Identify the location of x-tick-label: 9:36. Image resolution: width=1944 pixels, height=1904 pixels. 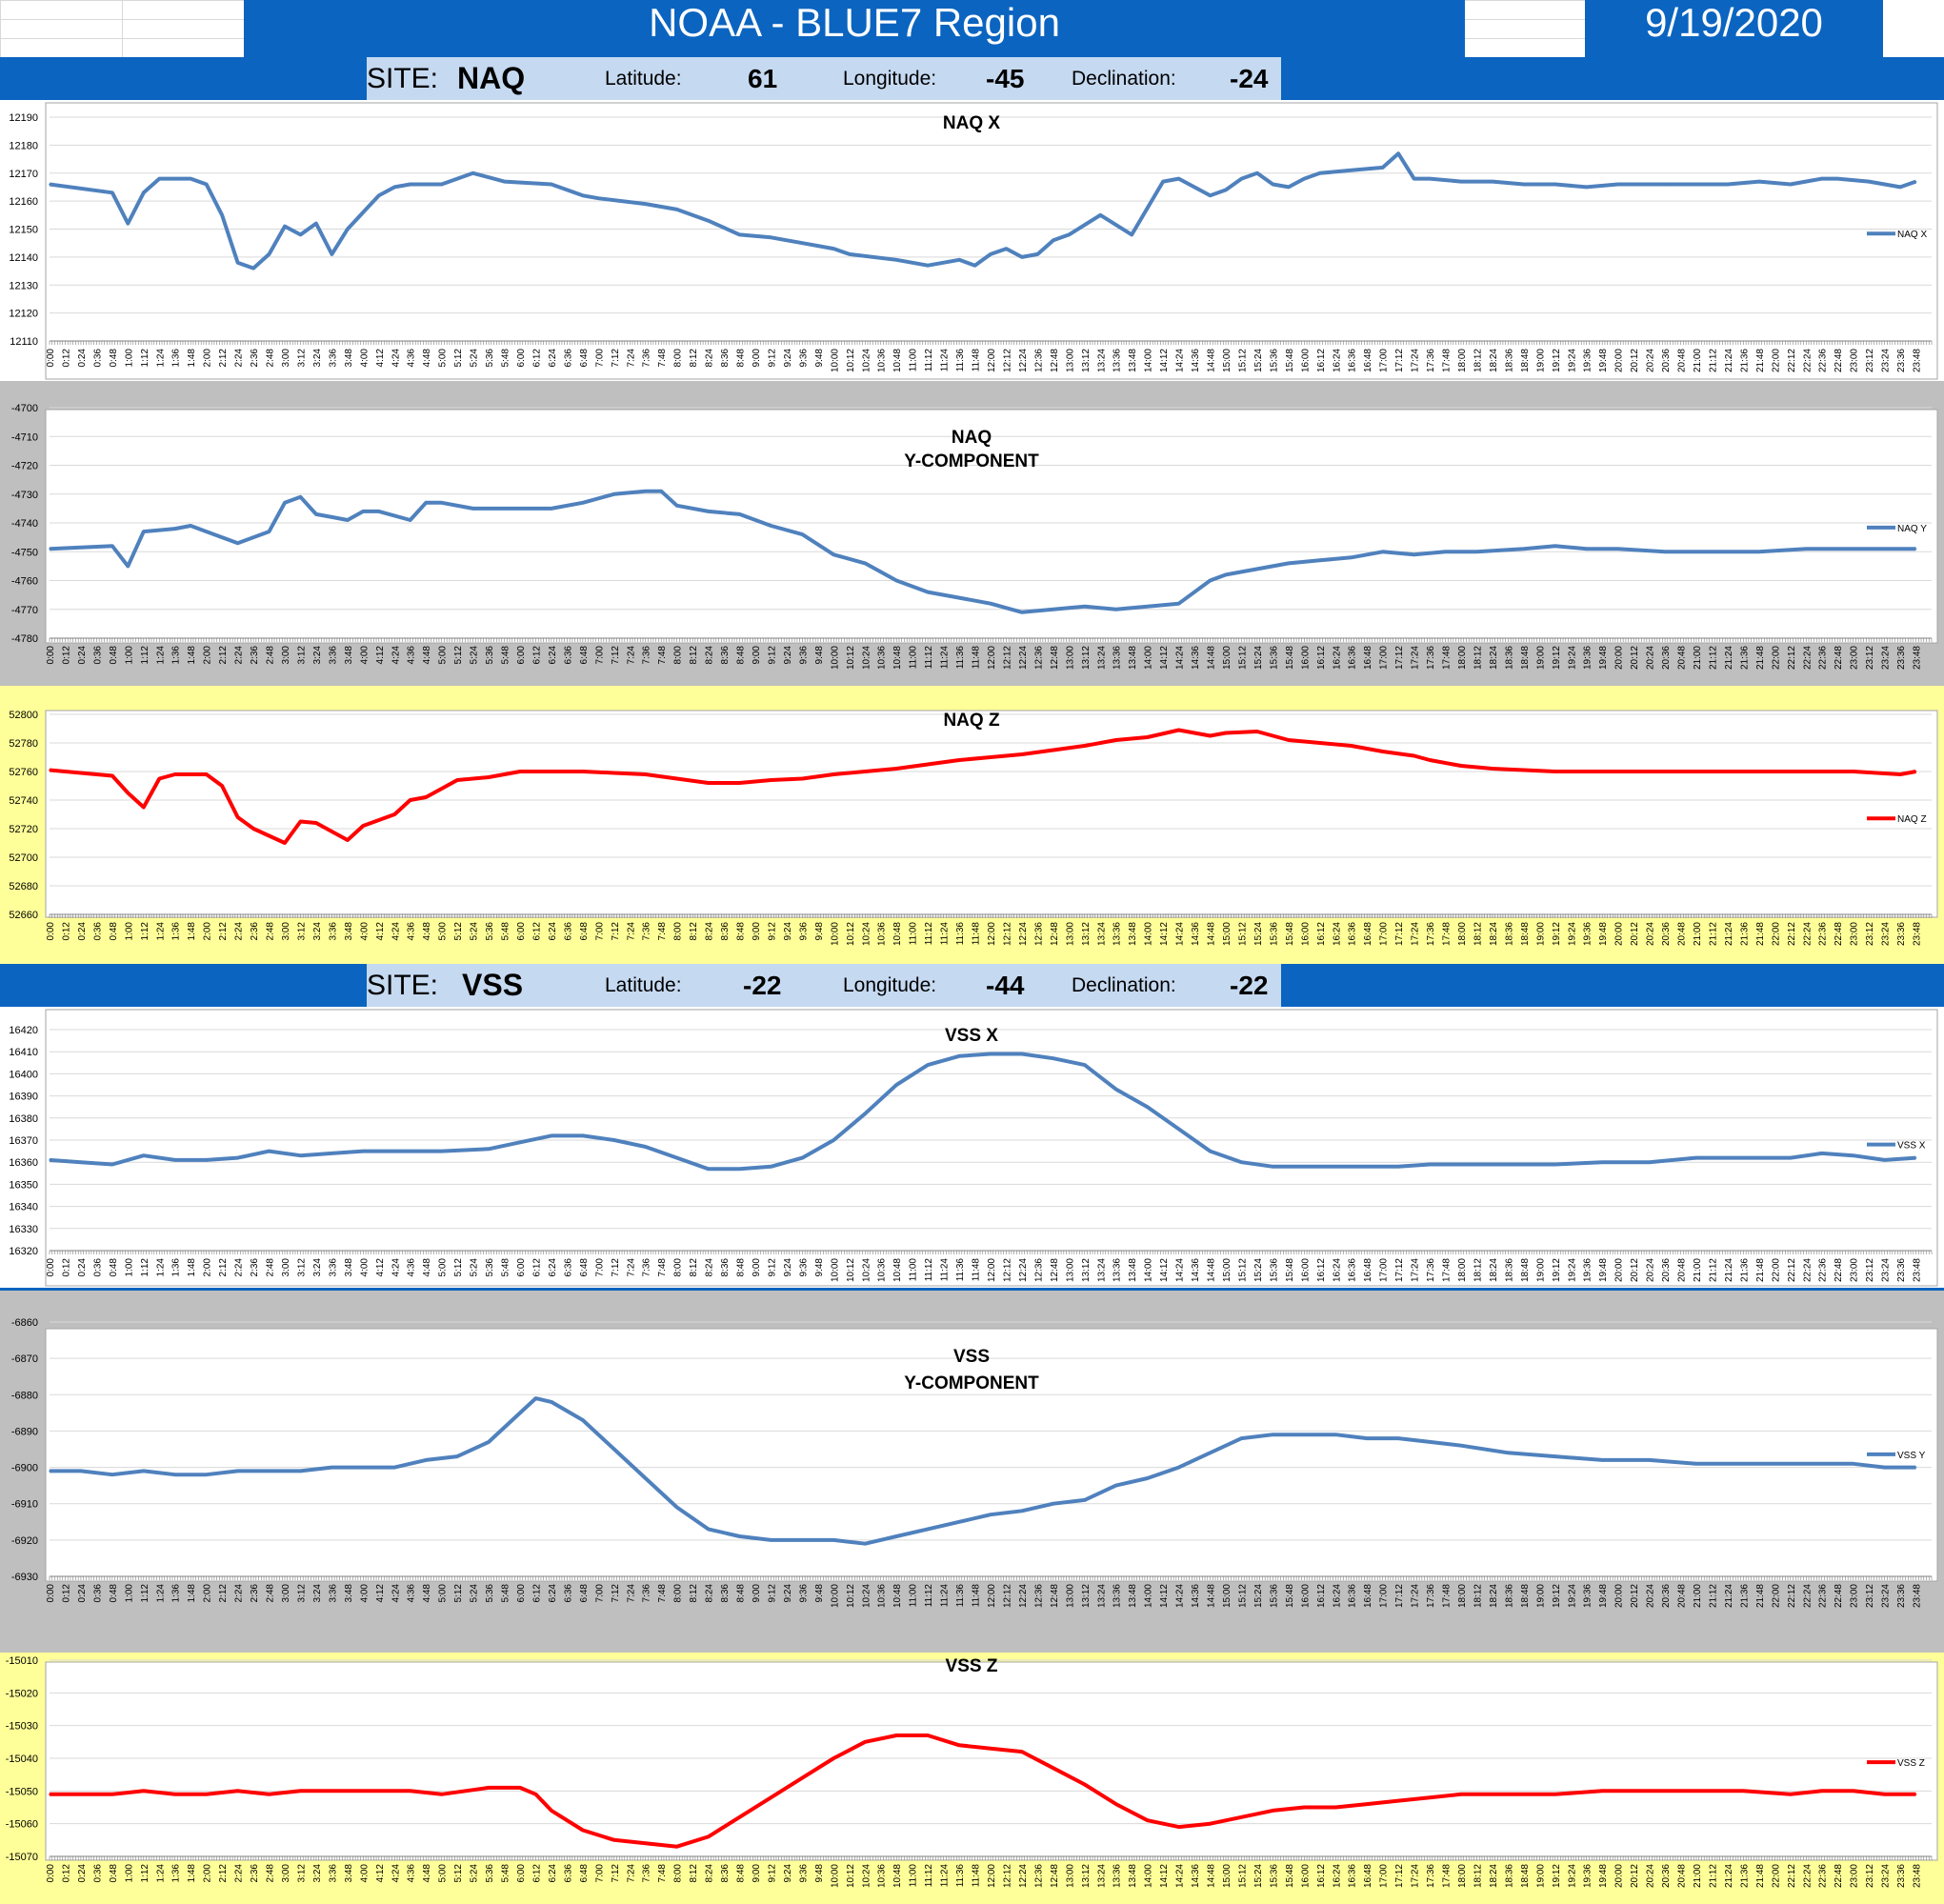
(804, 1267).